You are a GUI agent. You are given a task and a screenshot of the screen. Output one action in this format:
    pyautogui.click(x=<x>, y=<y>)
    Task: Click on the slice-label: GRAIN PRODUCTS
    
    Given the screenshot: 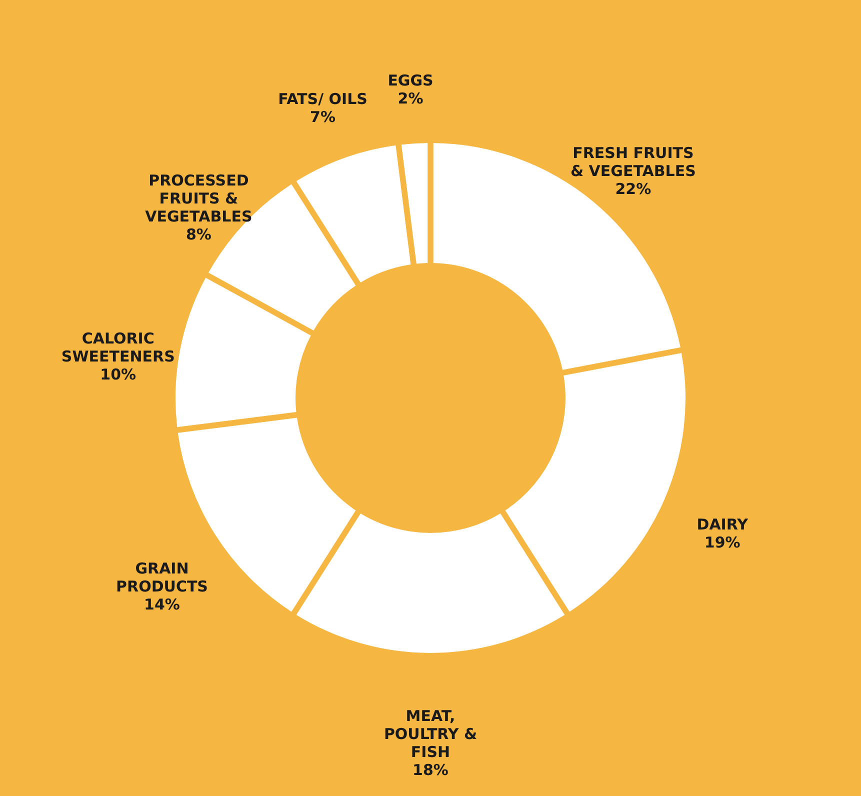 What is the action you would take?
    pyautogui.click(x=162, y=577)
    